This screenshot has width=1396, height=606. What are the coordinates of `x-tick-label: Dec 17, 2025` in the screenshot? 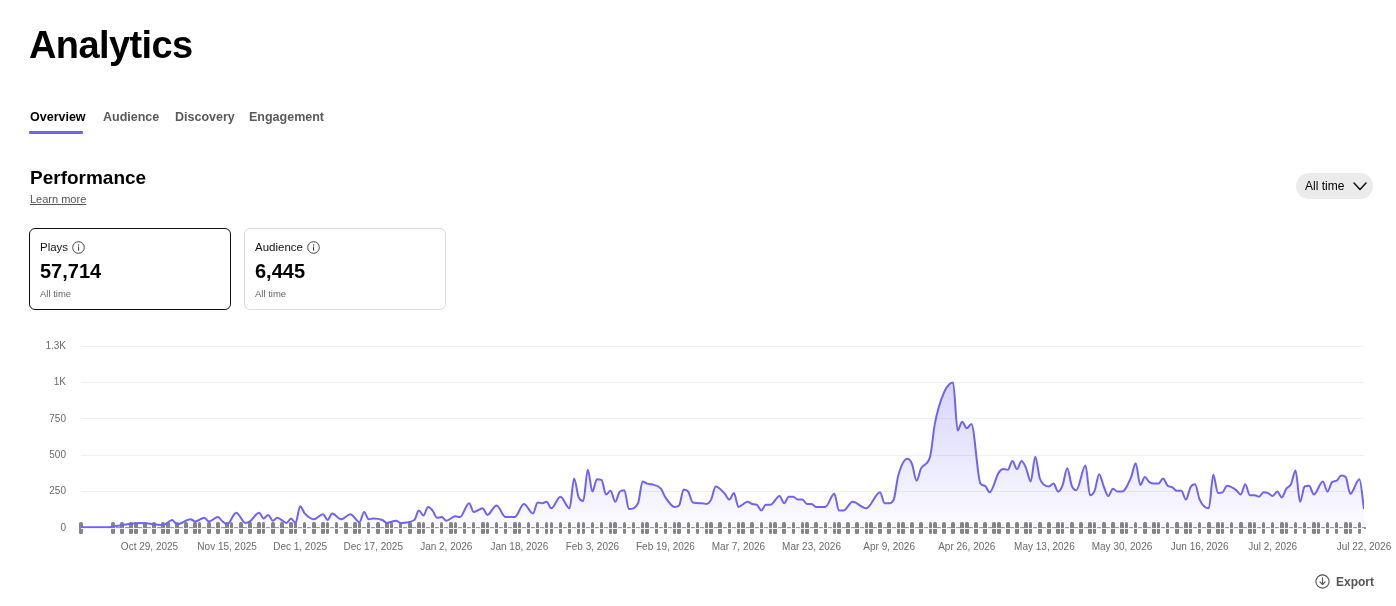 It's located at (373, 546).